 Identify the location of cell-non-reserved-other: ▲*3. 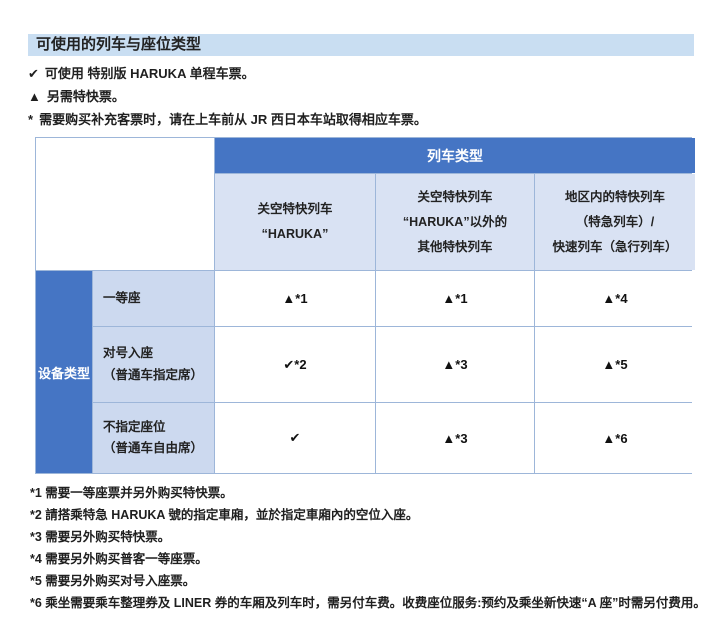
(455, 438).